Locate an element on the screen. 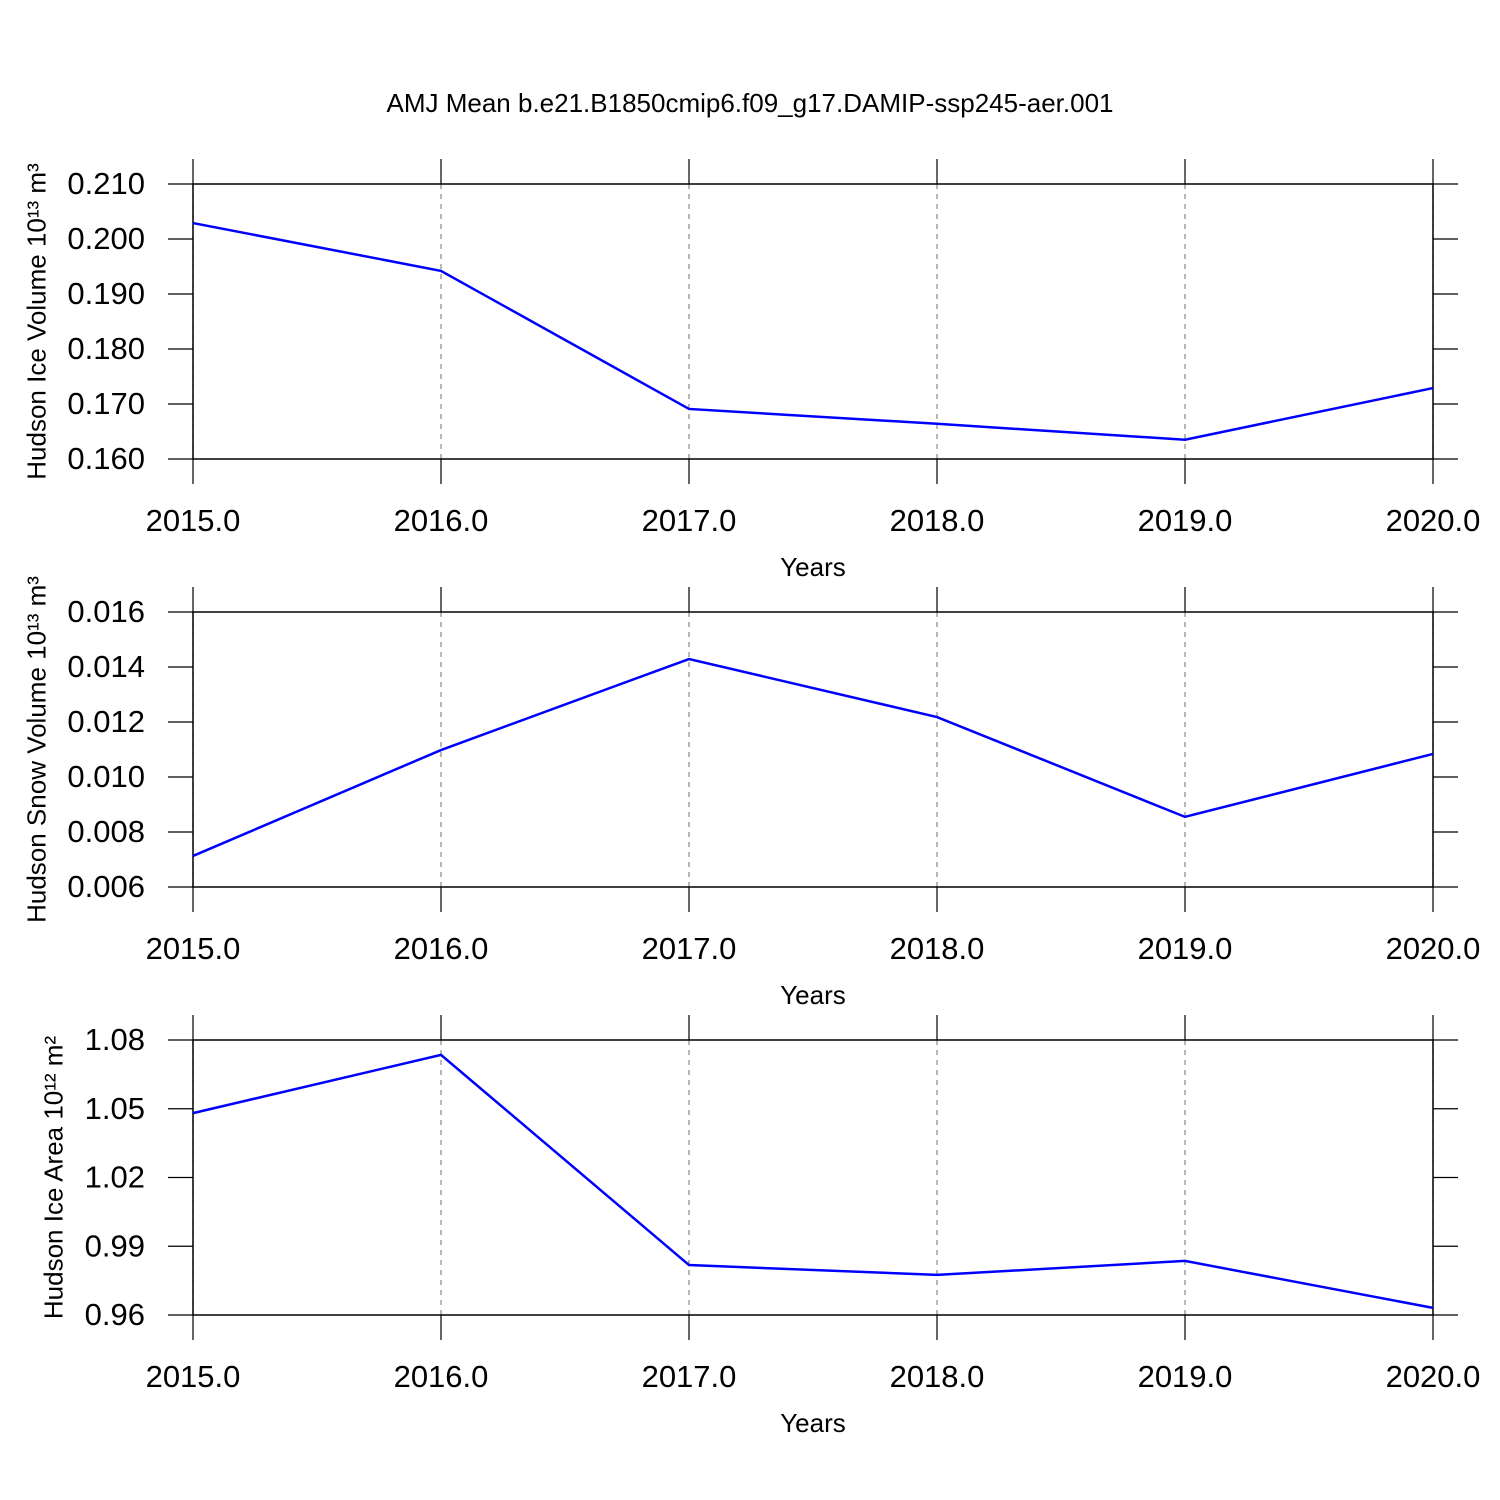 Image resolution: width=1500 pixels, height=1500 pixels. y-tick-label: 0.014 is located at coordinates (106, 666).